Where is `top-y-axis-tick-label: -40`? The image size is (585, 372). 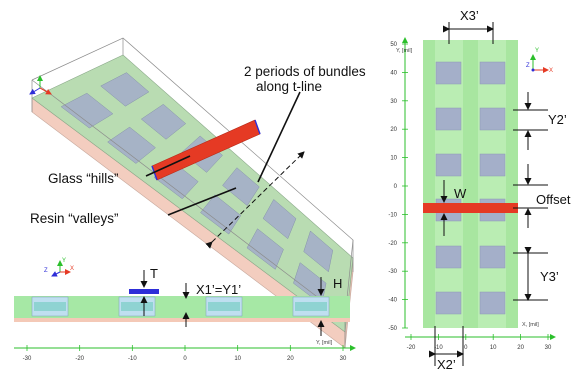 top-y-axis-tick-label: -40 is located at coordinates (392, 301).